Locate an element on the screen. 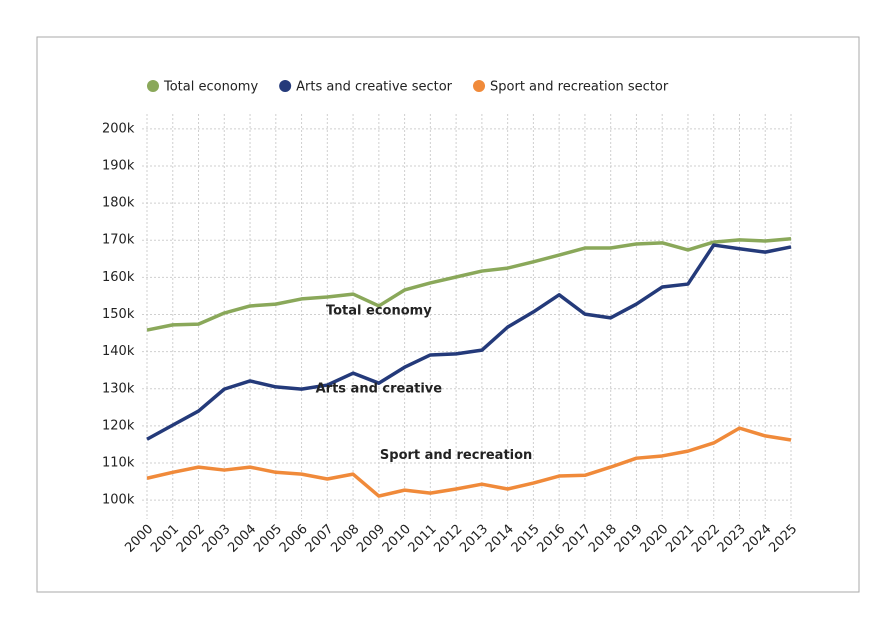 This screenshot has height=630, width=896. legend-label: Arts and creative sector is located at coordinates (374, 87).